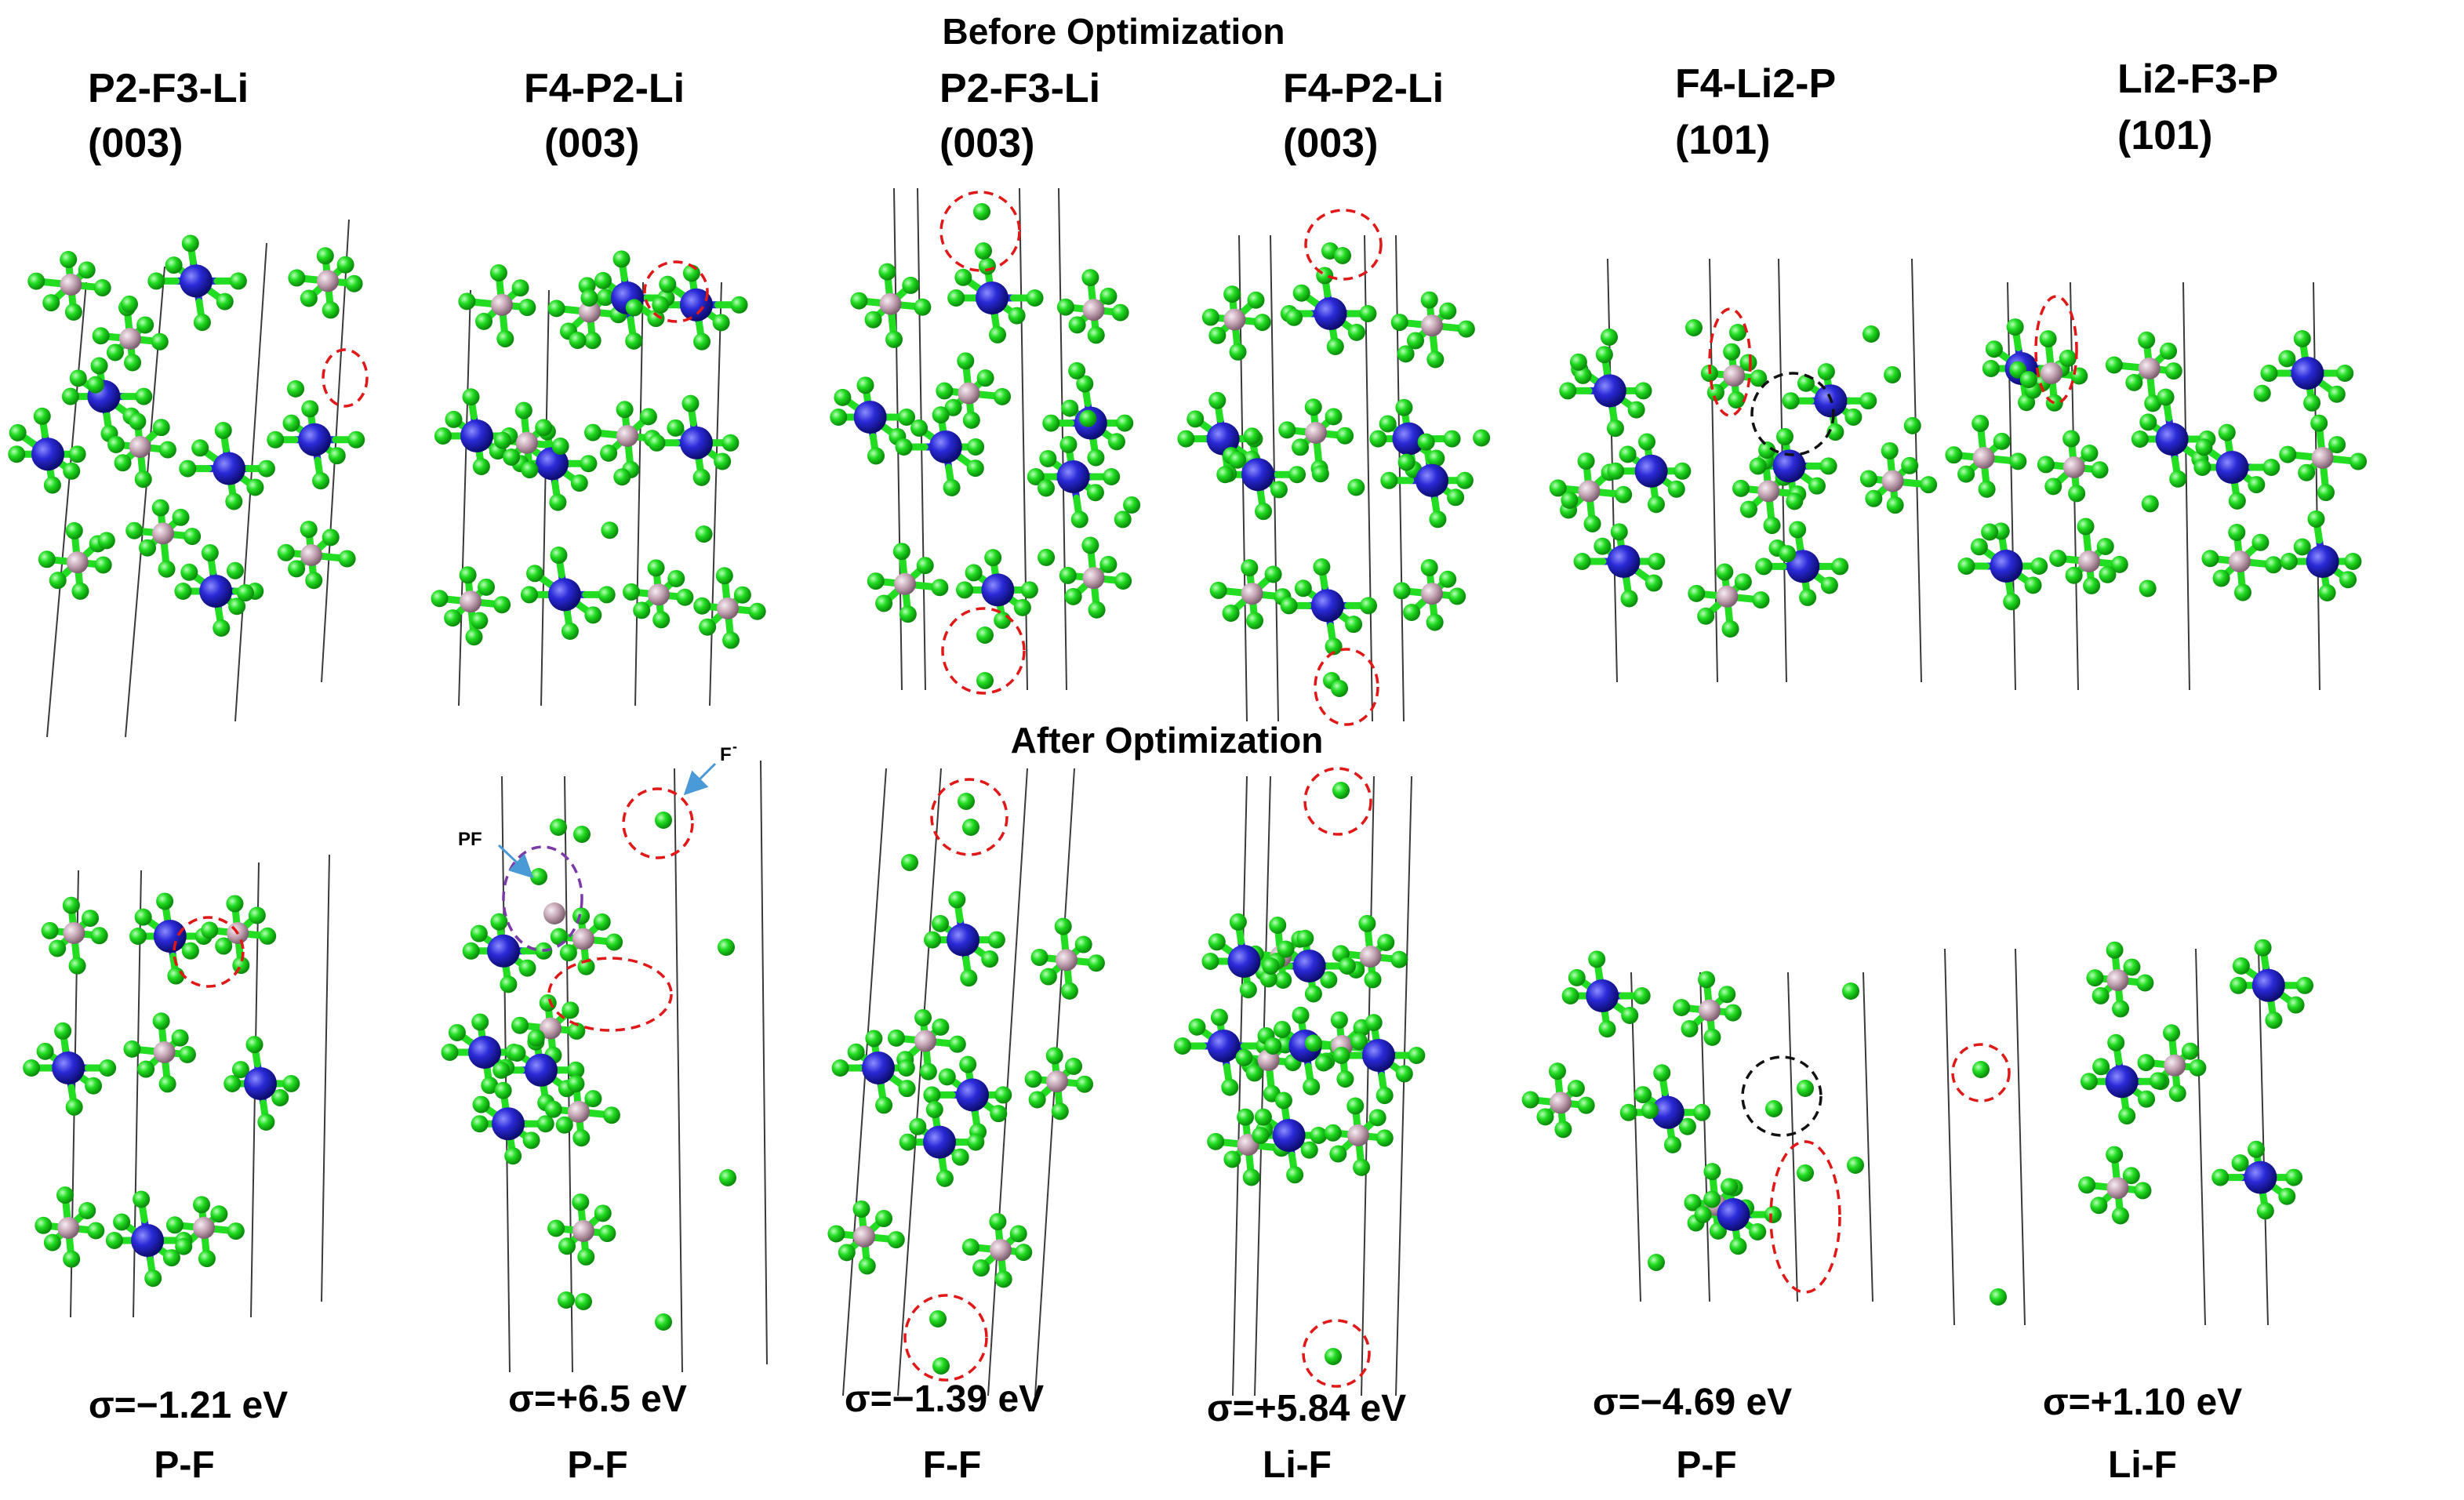 The width and height of the screenshot is (2464, 1500). What do you see at coordinates (1330, 143) in the screenshot?
I see `column-4-plane: (003)` at bounding box center [1330, 143].